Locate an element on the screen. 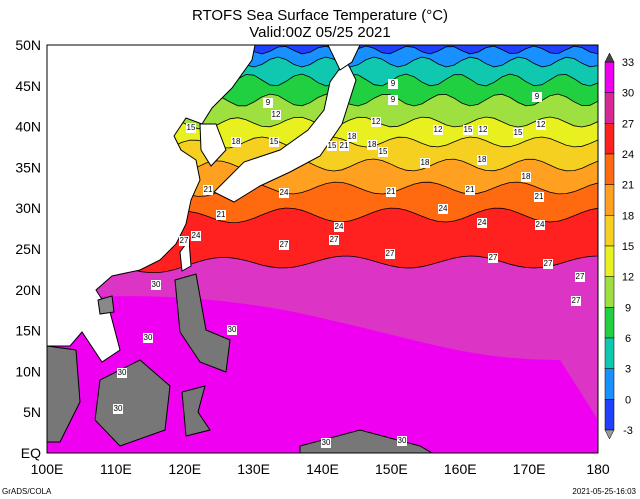  colorbar-top is located at coordinates (609, 57).